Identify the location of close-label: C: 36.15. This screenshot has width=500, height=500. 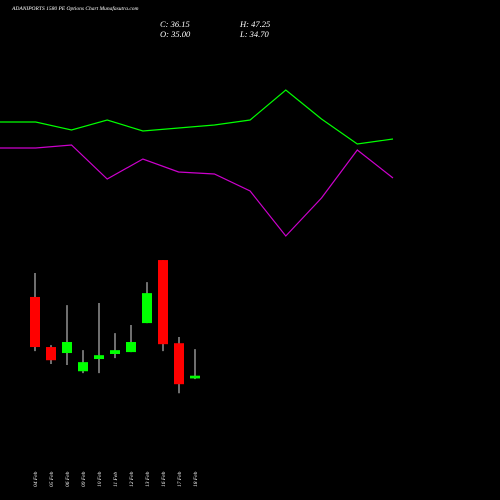
(175, 24).